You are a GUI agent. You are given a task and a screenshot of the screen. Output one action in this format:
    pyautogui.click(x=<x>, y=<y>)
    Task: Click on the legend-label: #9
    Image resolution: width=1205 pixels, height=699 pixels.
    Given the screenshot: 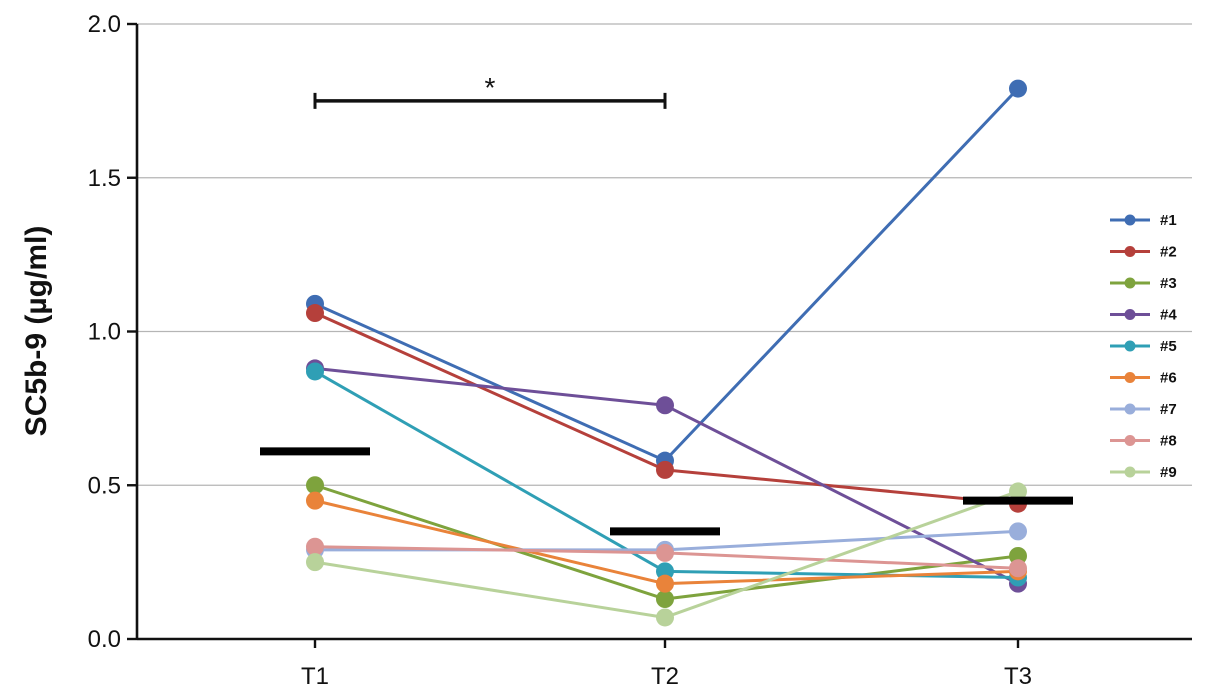 What is the action you would take?
    pyautogui.click(x=1168, y=472)
    